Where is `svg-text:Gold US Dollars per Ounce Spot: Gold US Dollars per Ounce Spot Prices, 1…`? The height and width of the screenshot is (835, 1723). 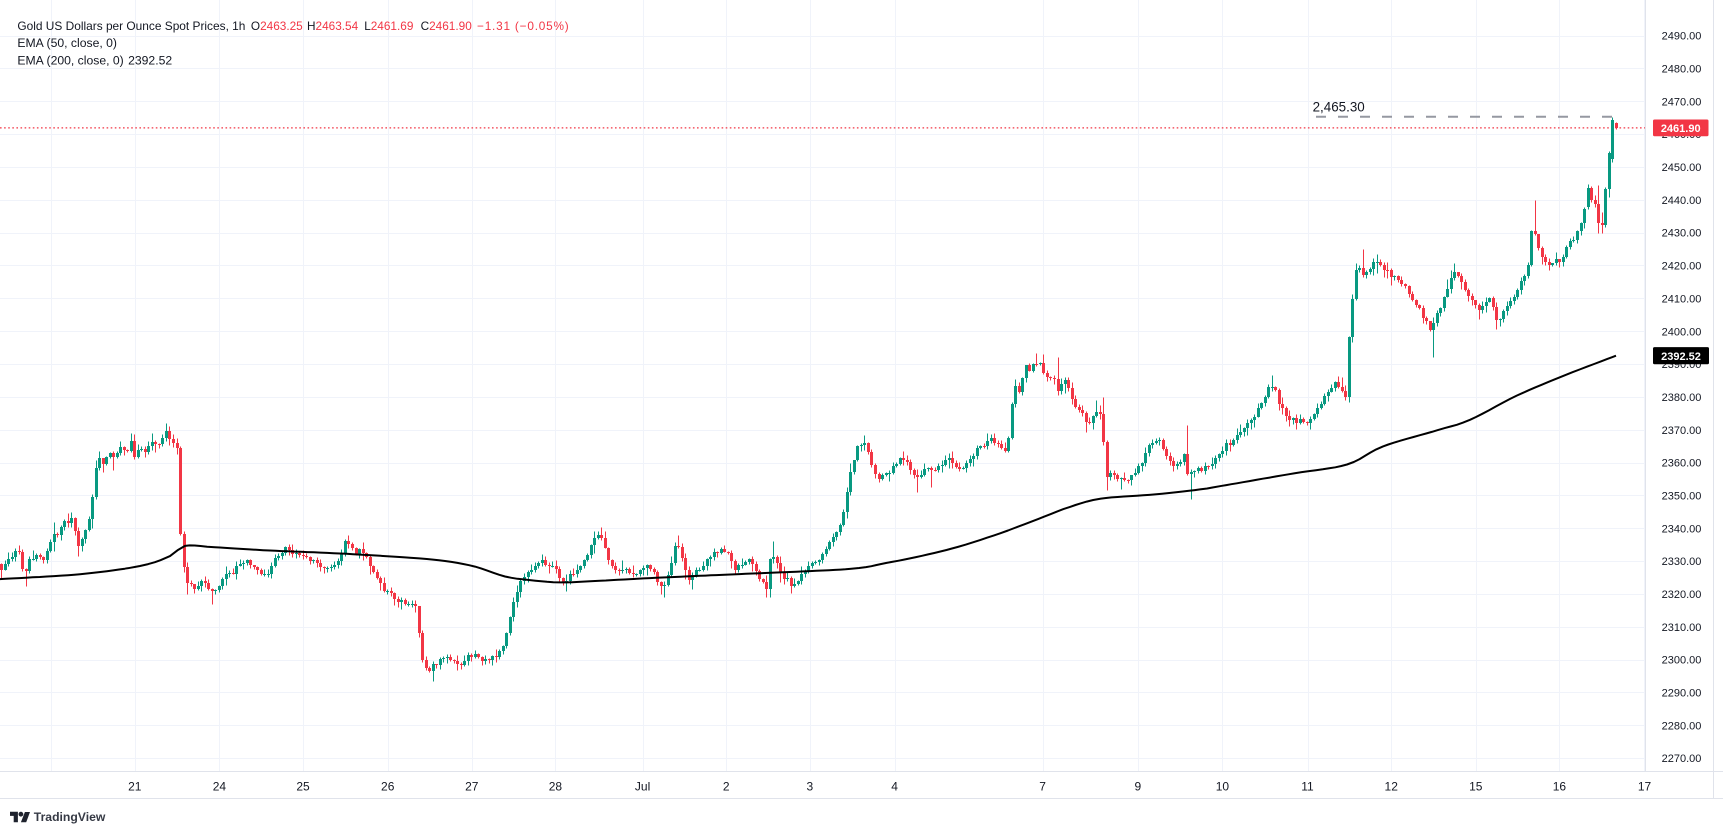 svg-text:Gold US Dollars per Ounce Spot: Gold US Dollars per Ounce Spot Prices, 1… is located at coordinates (131, 26).